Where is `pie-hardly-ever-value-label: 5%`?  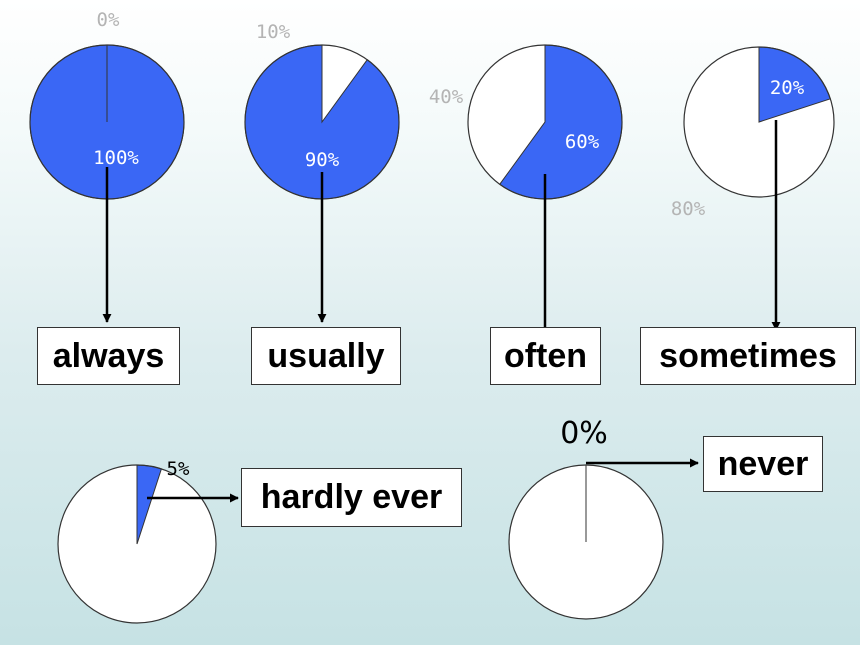 pie-hardly-ever-value-label: 5% is located at coordinates (178, 469).